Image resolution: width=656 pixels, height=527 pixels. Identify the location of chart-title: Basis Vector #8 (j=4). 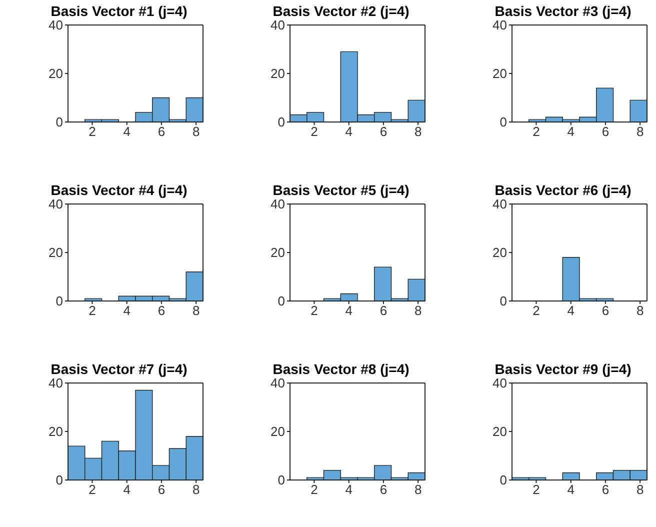
(341, 369).